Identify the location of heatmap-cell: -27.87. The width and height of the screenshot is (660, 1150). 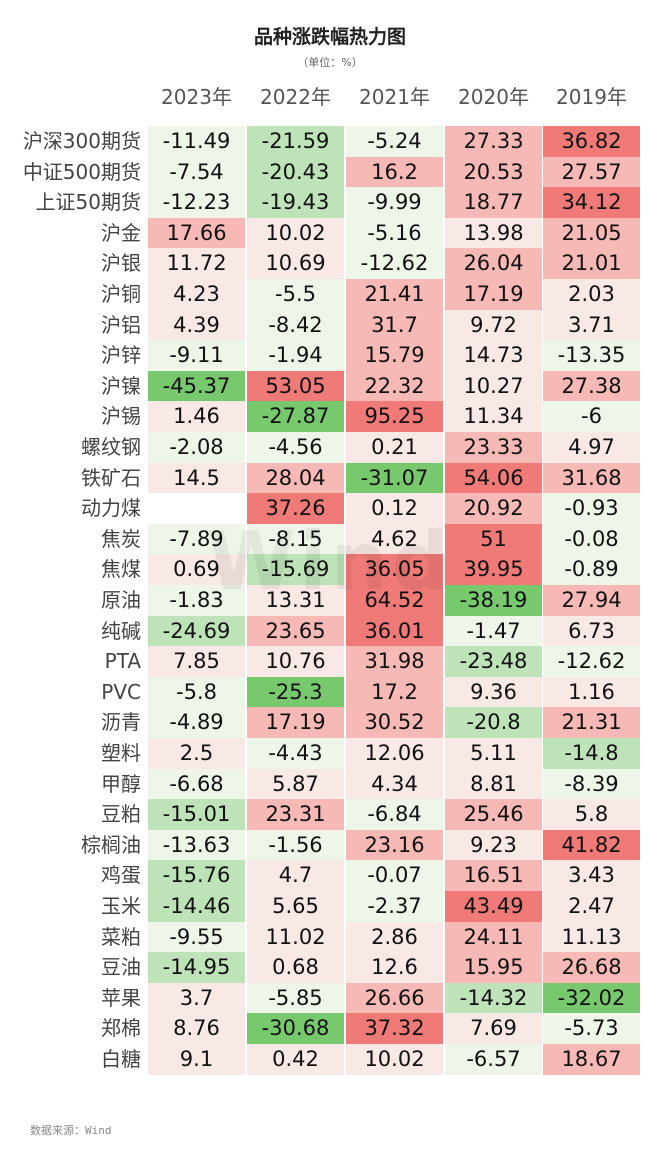
(295, 416).